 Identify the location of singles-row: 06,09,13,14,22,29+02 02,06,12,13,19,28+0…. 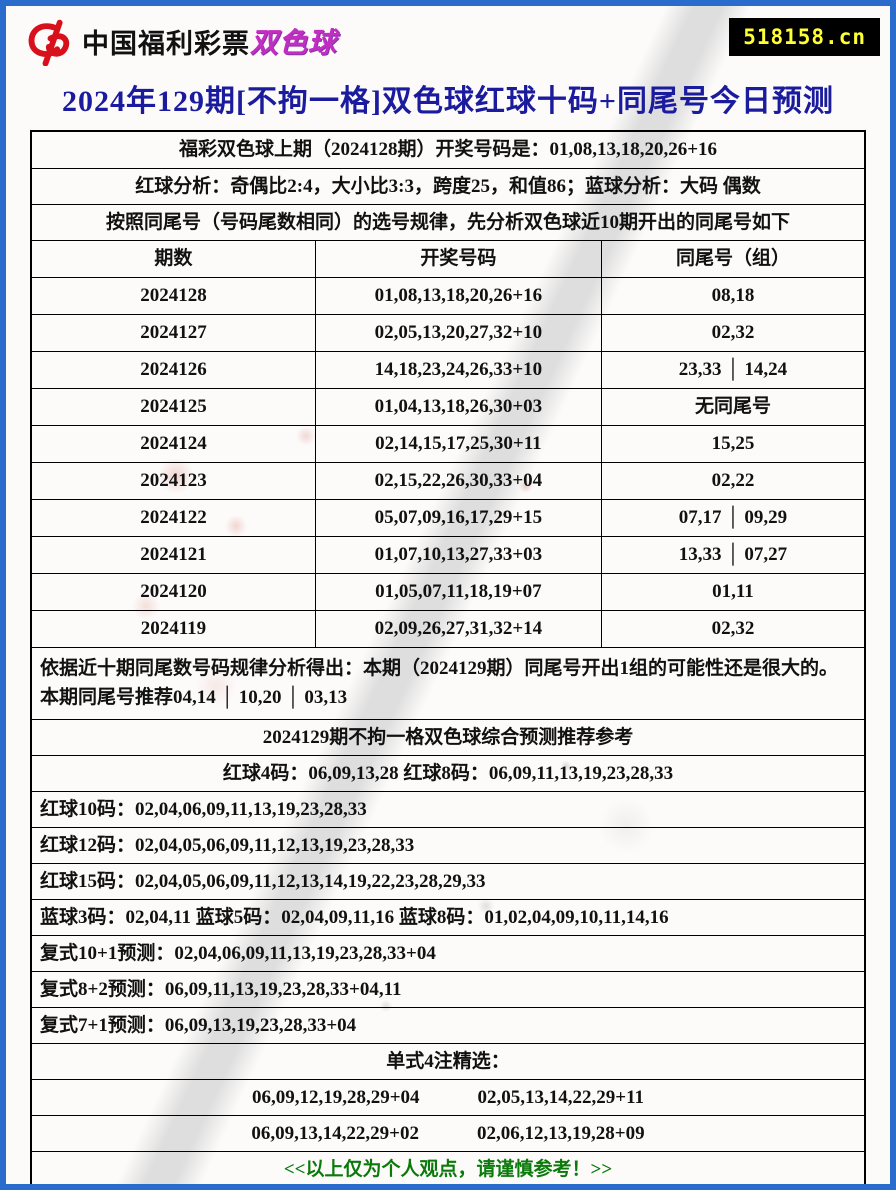
(448, 1133).